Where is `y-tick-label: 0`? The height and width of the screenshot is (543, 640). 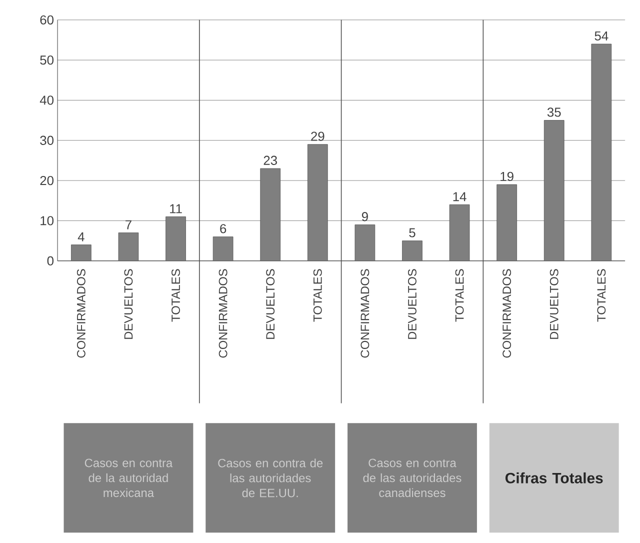 y-tick-label: 0 is located at coordinates (50, 261).